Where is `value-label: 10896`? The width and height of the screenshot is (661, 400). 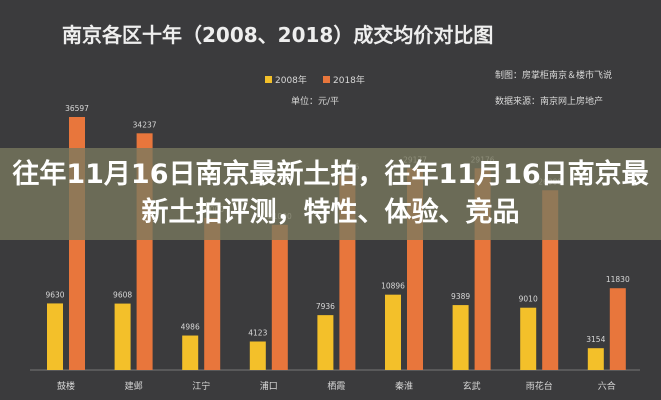
value-label: 10896 is located at coordinates (393, 286).